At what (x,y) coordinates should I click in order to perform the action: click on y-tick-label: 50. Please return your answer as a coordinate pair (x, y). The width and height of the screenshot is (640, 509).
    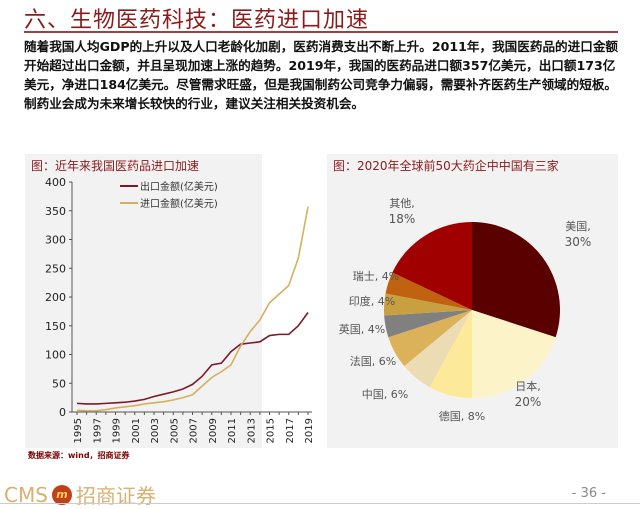
    Looking at the image, I should click on (59, 383).